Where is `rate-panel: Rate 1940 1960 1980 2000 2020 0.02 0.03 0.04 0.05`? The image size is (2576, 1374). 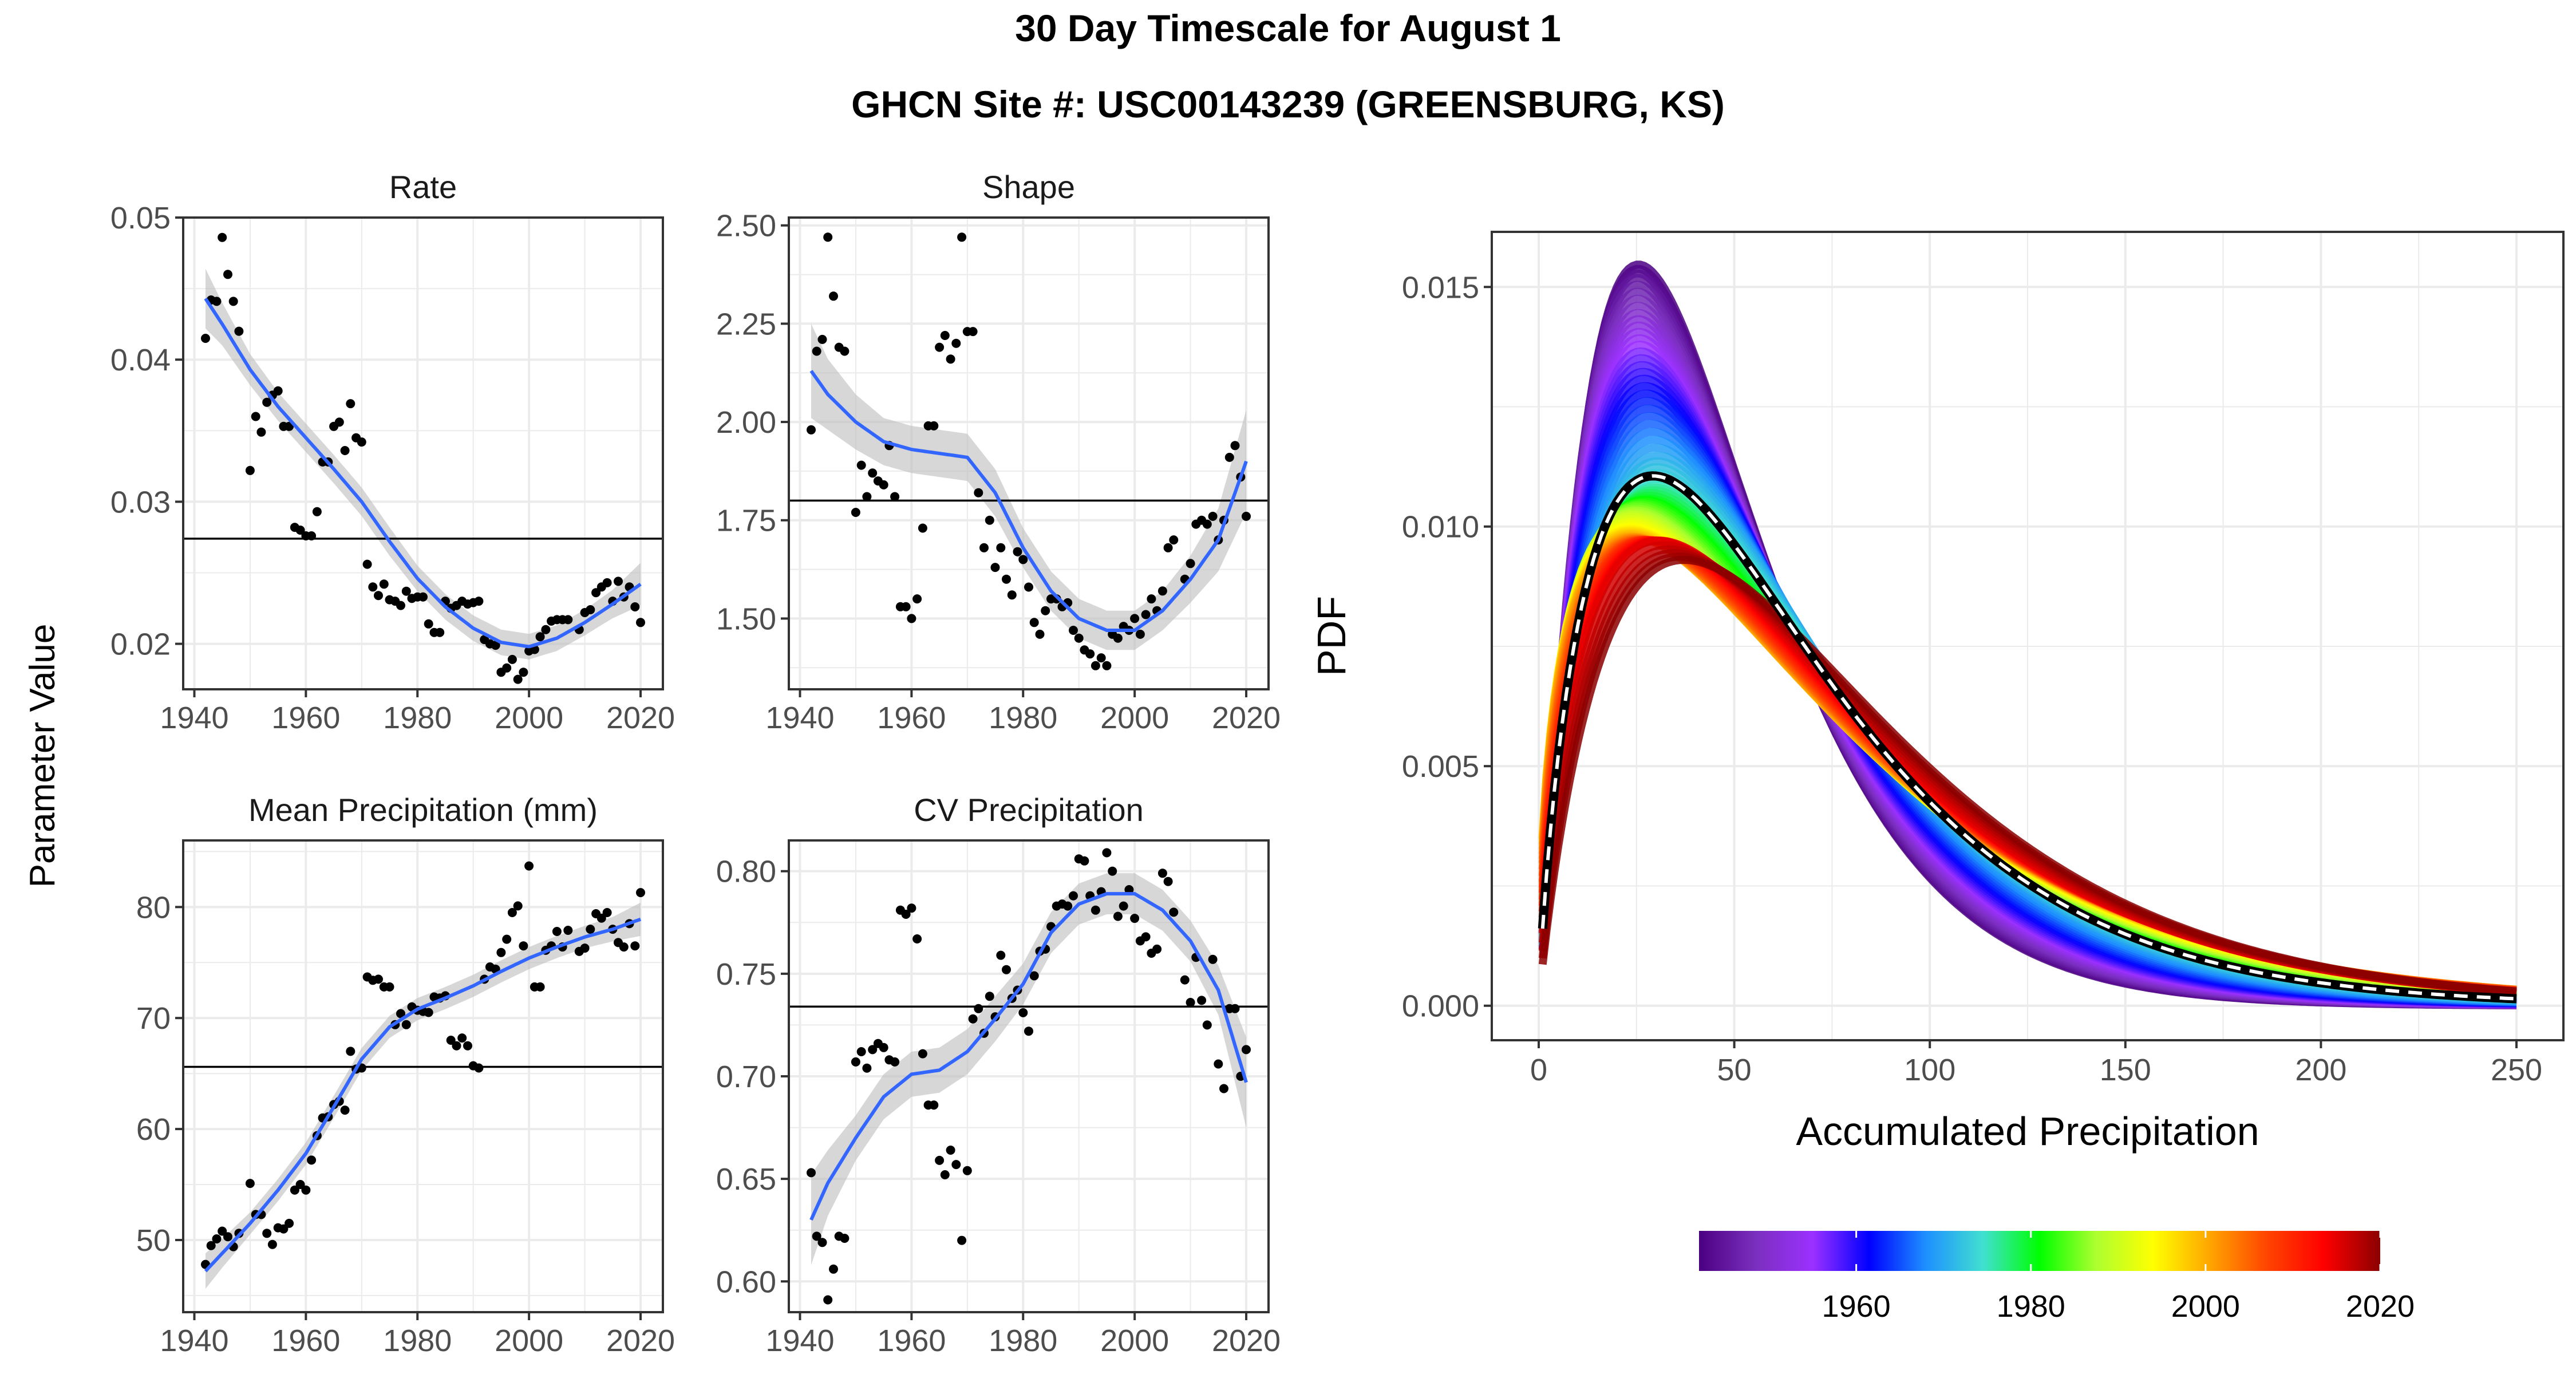 rate-panel: Rate 1940 1960 1980 2000 2020 0.02 0.03 0.04 0.05 is located at coordinates (392, 452).